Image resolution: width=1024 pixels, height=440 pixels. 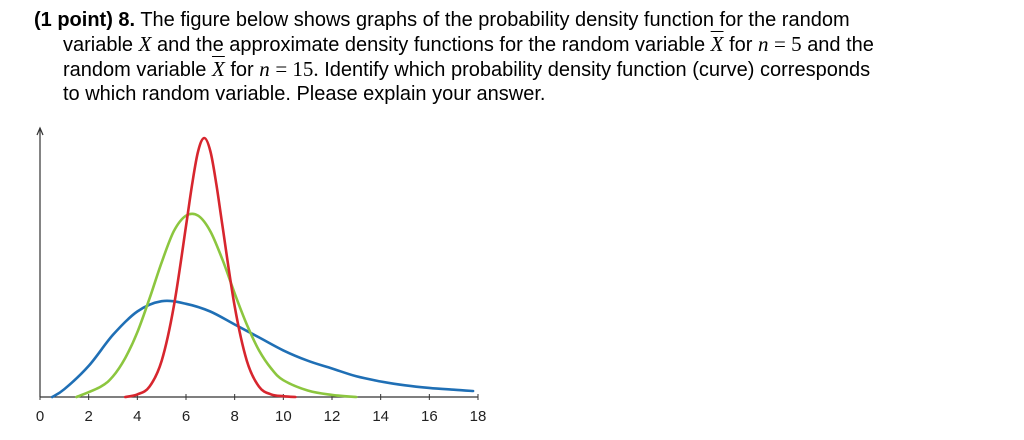 I want to click on problem-number: (1 point) 8., so click(x=85, y=20).